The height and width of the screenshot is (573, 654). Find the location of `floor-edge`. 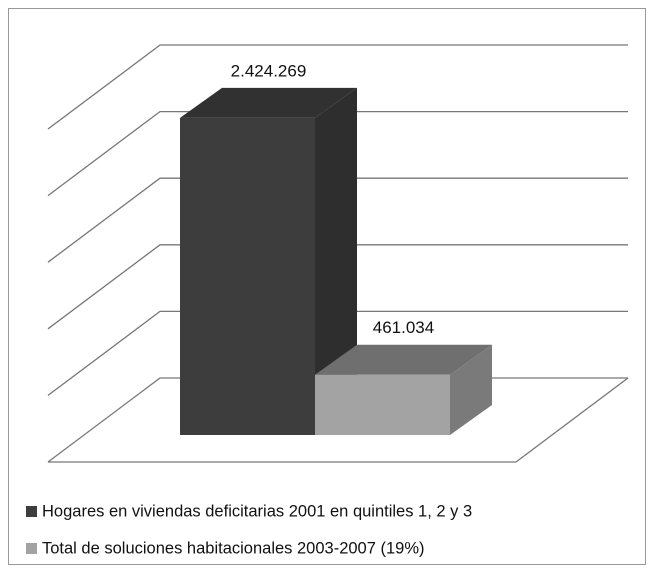

floor-edge is located at coordinates (338, 420).